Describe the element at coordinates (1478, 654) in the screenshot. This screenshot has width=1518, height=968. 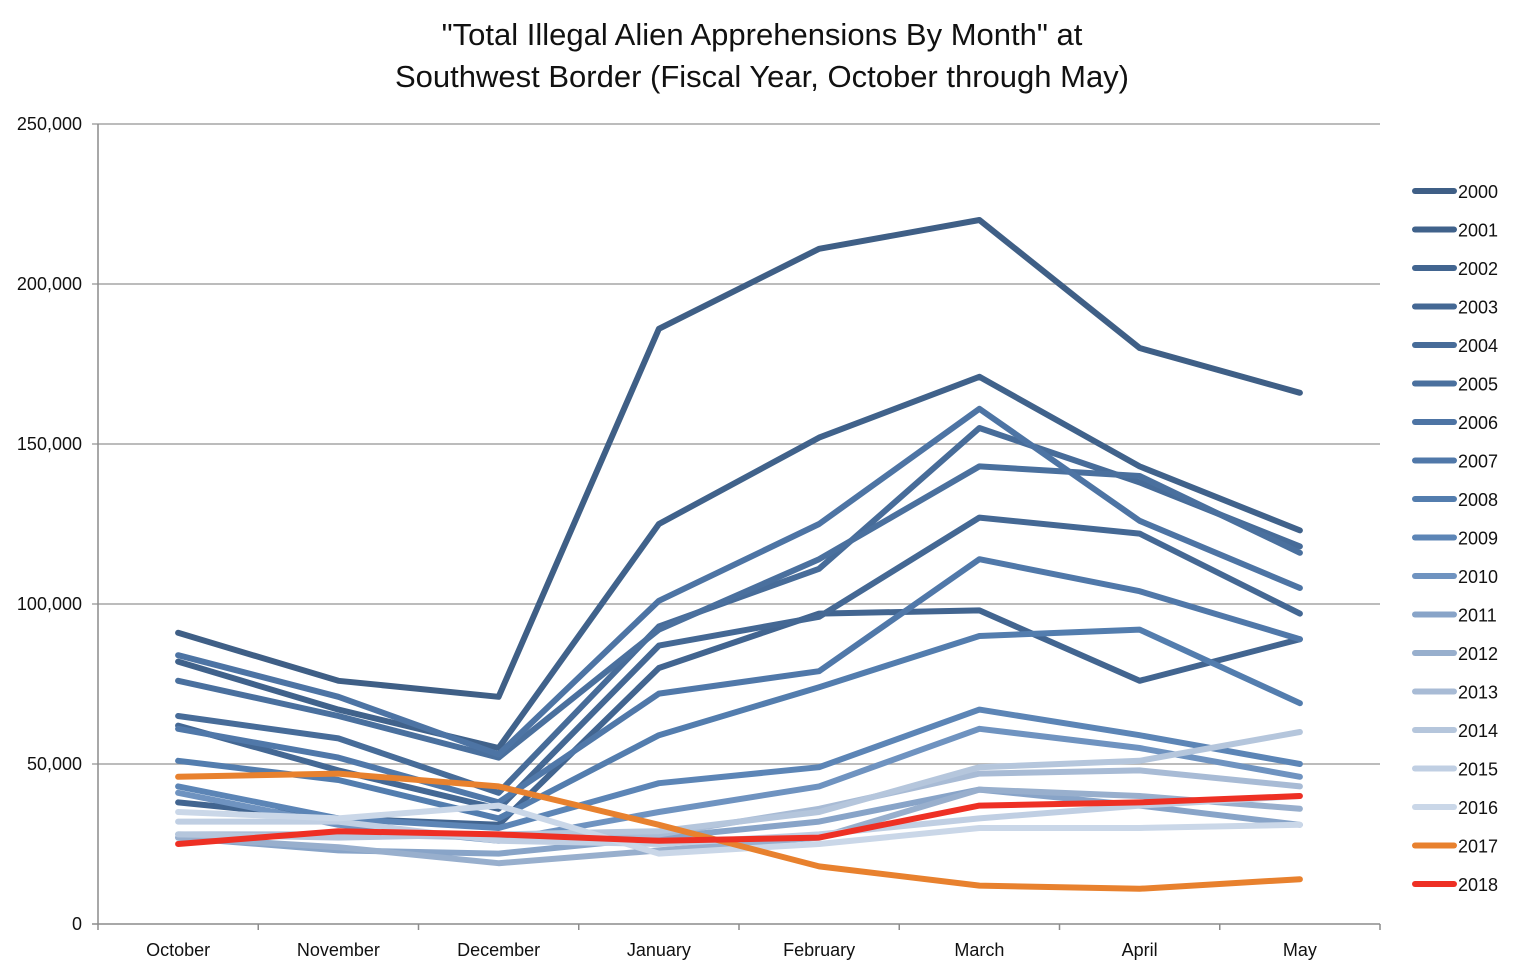
I see `legend-label-2012: 2012` at that location.